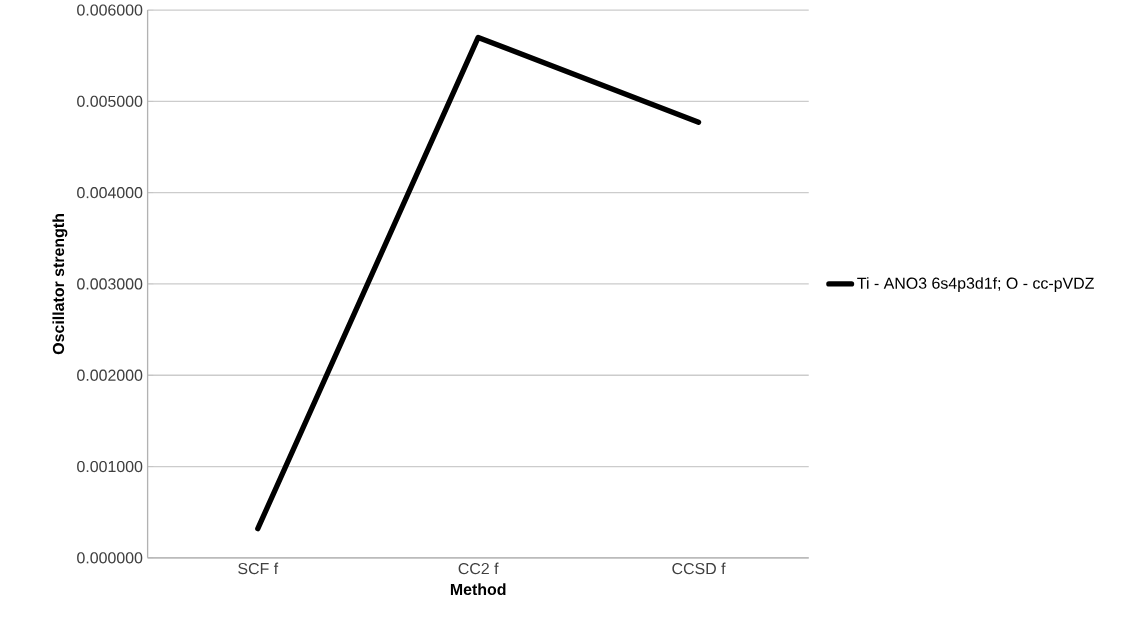  I want to click on x-tick-label: SCF f, so click(258, 568).